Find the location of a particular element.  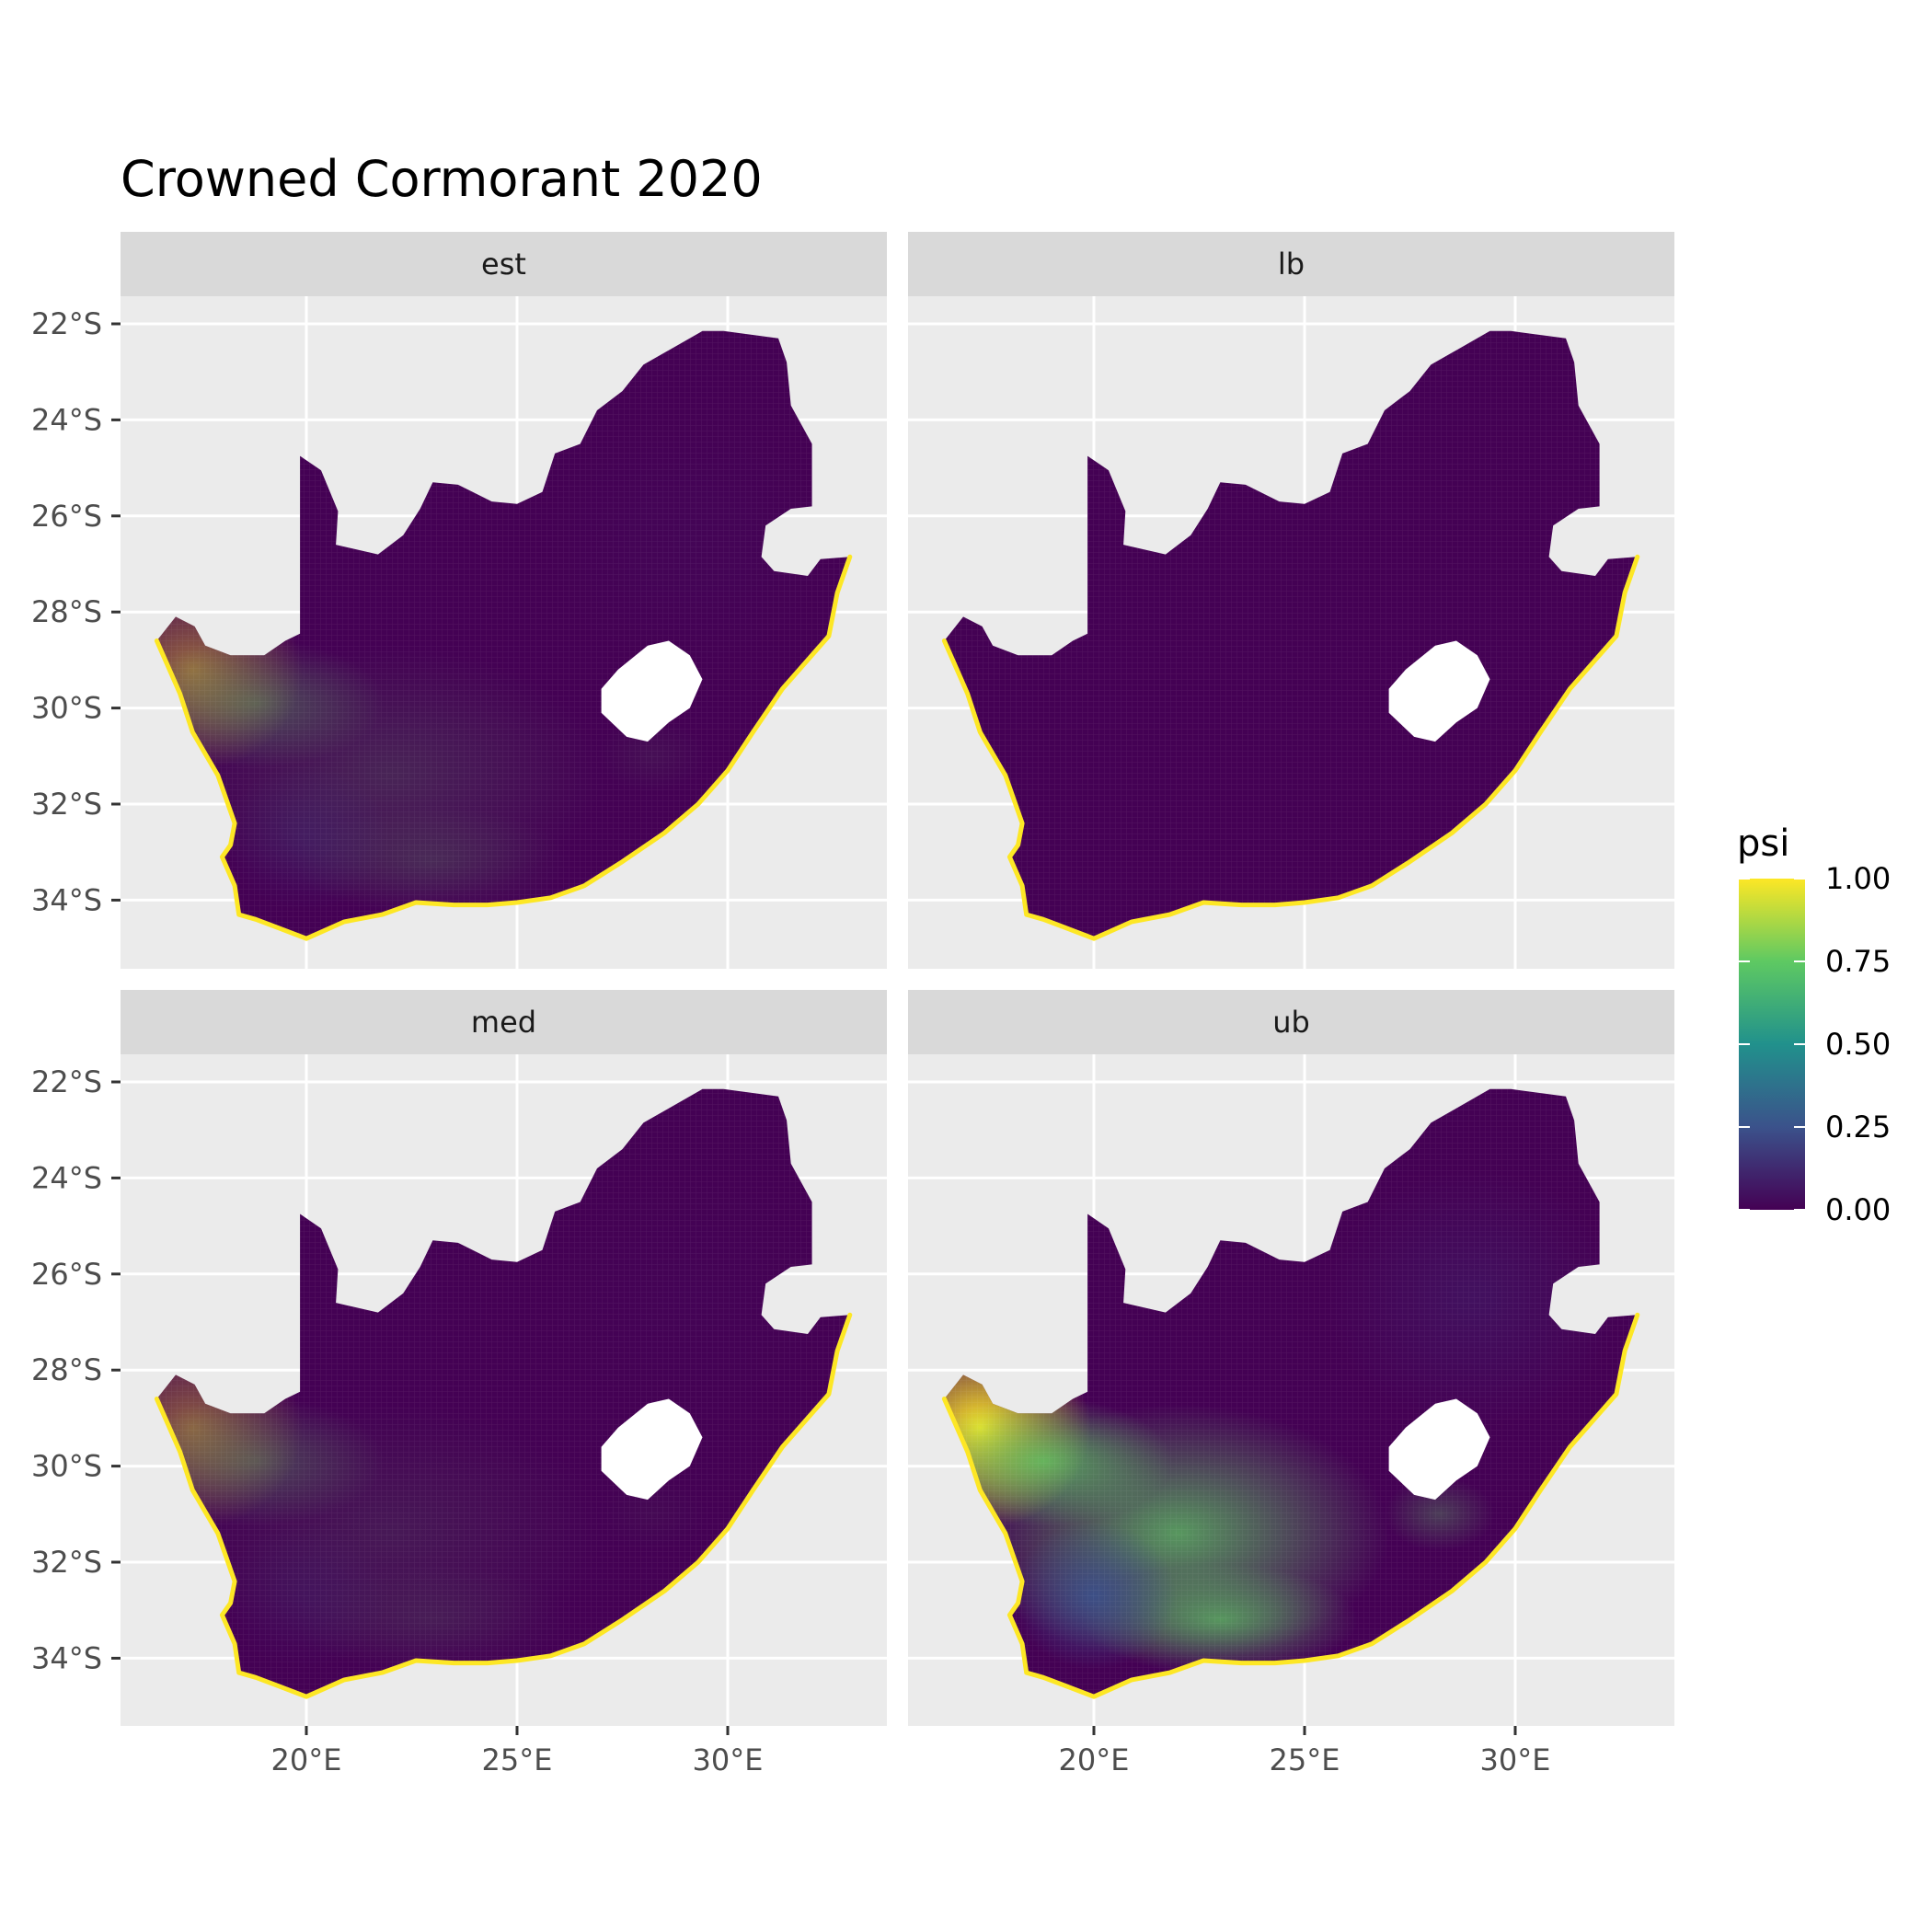

legend-label: 0.75 is located at coordinates (1858, 961).